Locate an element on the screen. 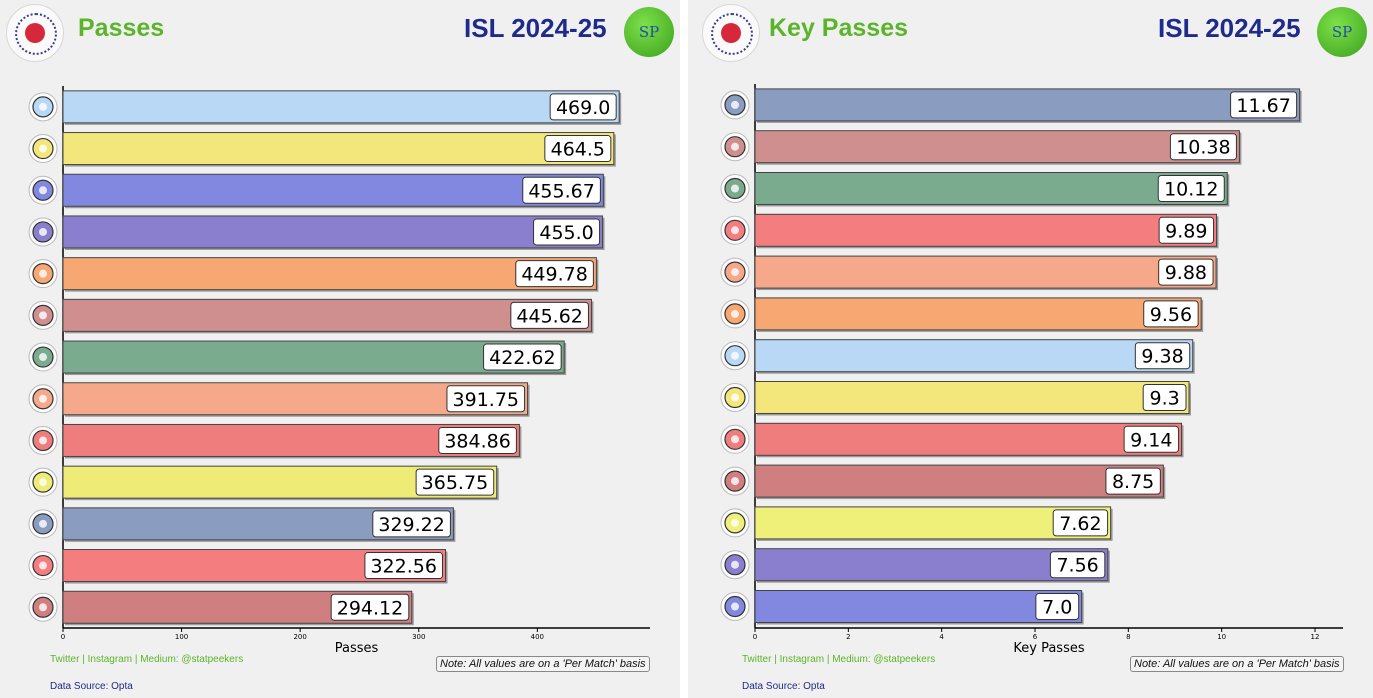 The height and width of the screenshot is (698, 1373). value-label: 7.56 is located at coordinates (1077, 566).